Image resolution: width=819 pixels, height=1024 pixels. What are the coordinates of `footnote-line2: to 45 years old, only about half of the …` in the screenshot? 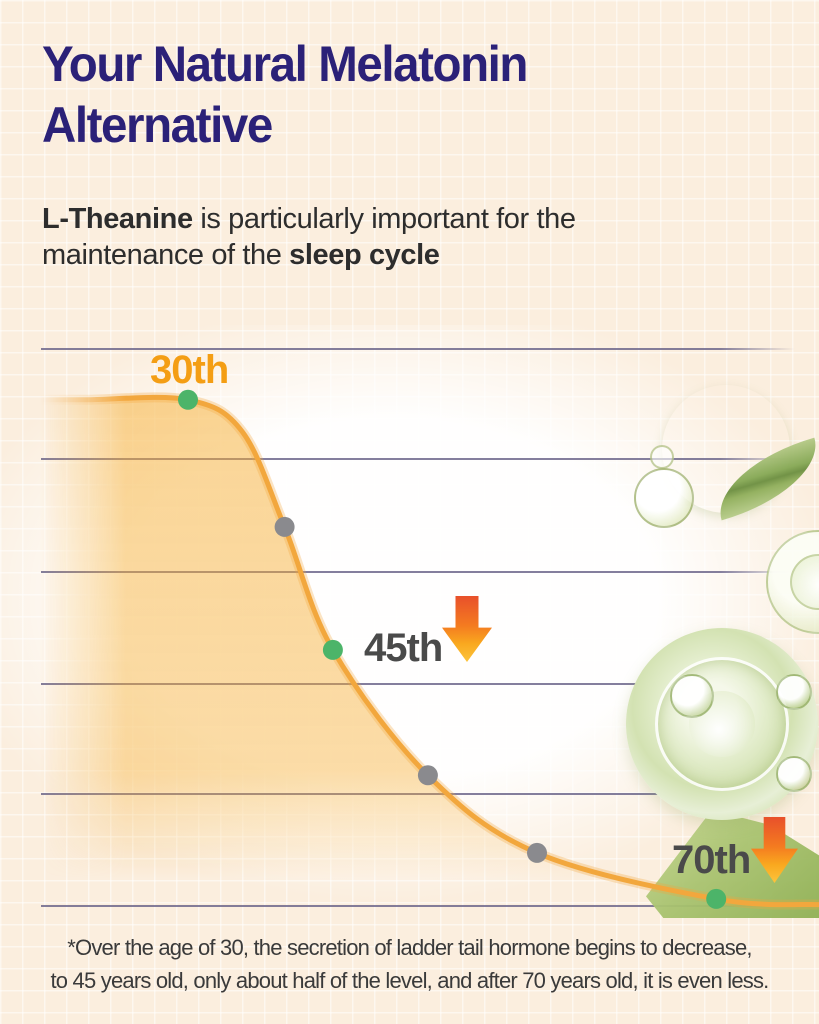 It's located at (410, 980).